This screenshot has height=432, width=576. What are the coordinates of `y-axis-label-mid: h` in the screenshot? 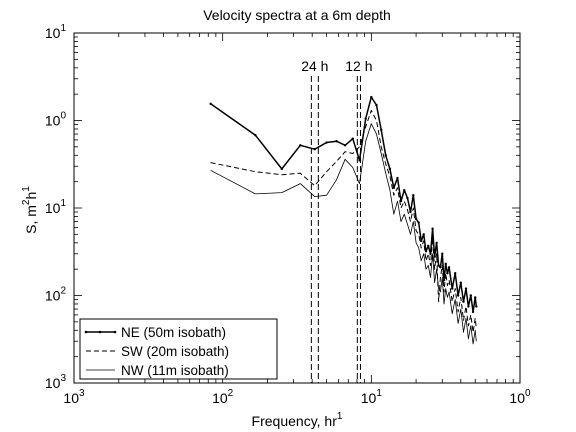 It's located at (31, 196).